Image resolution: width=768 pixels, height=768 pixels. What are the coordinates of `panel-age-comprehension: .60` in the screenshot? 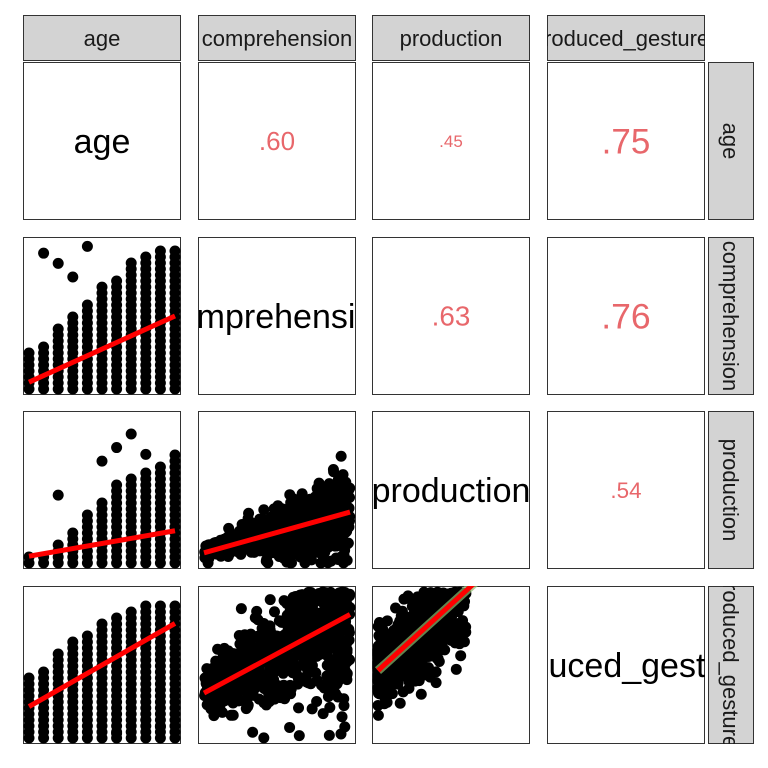 It's located at (277, 141).